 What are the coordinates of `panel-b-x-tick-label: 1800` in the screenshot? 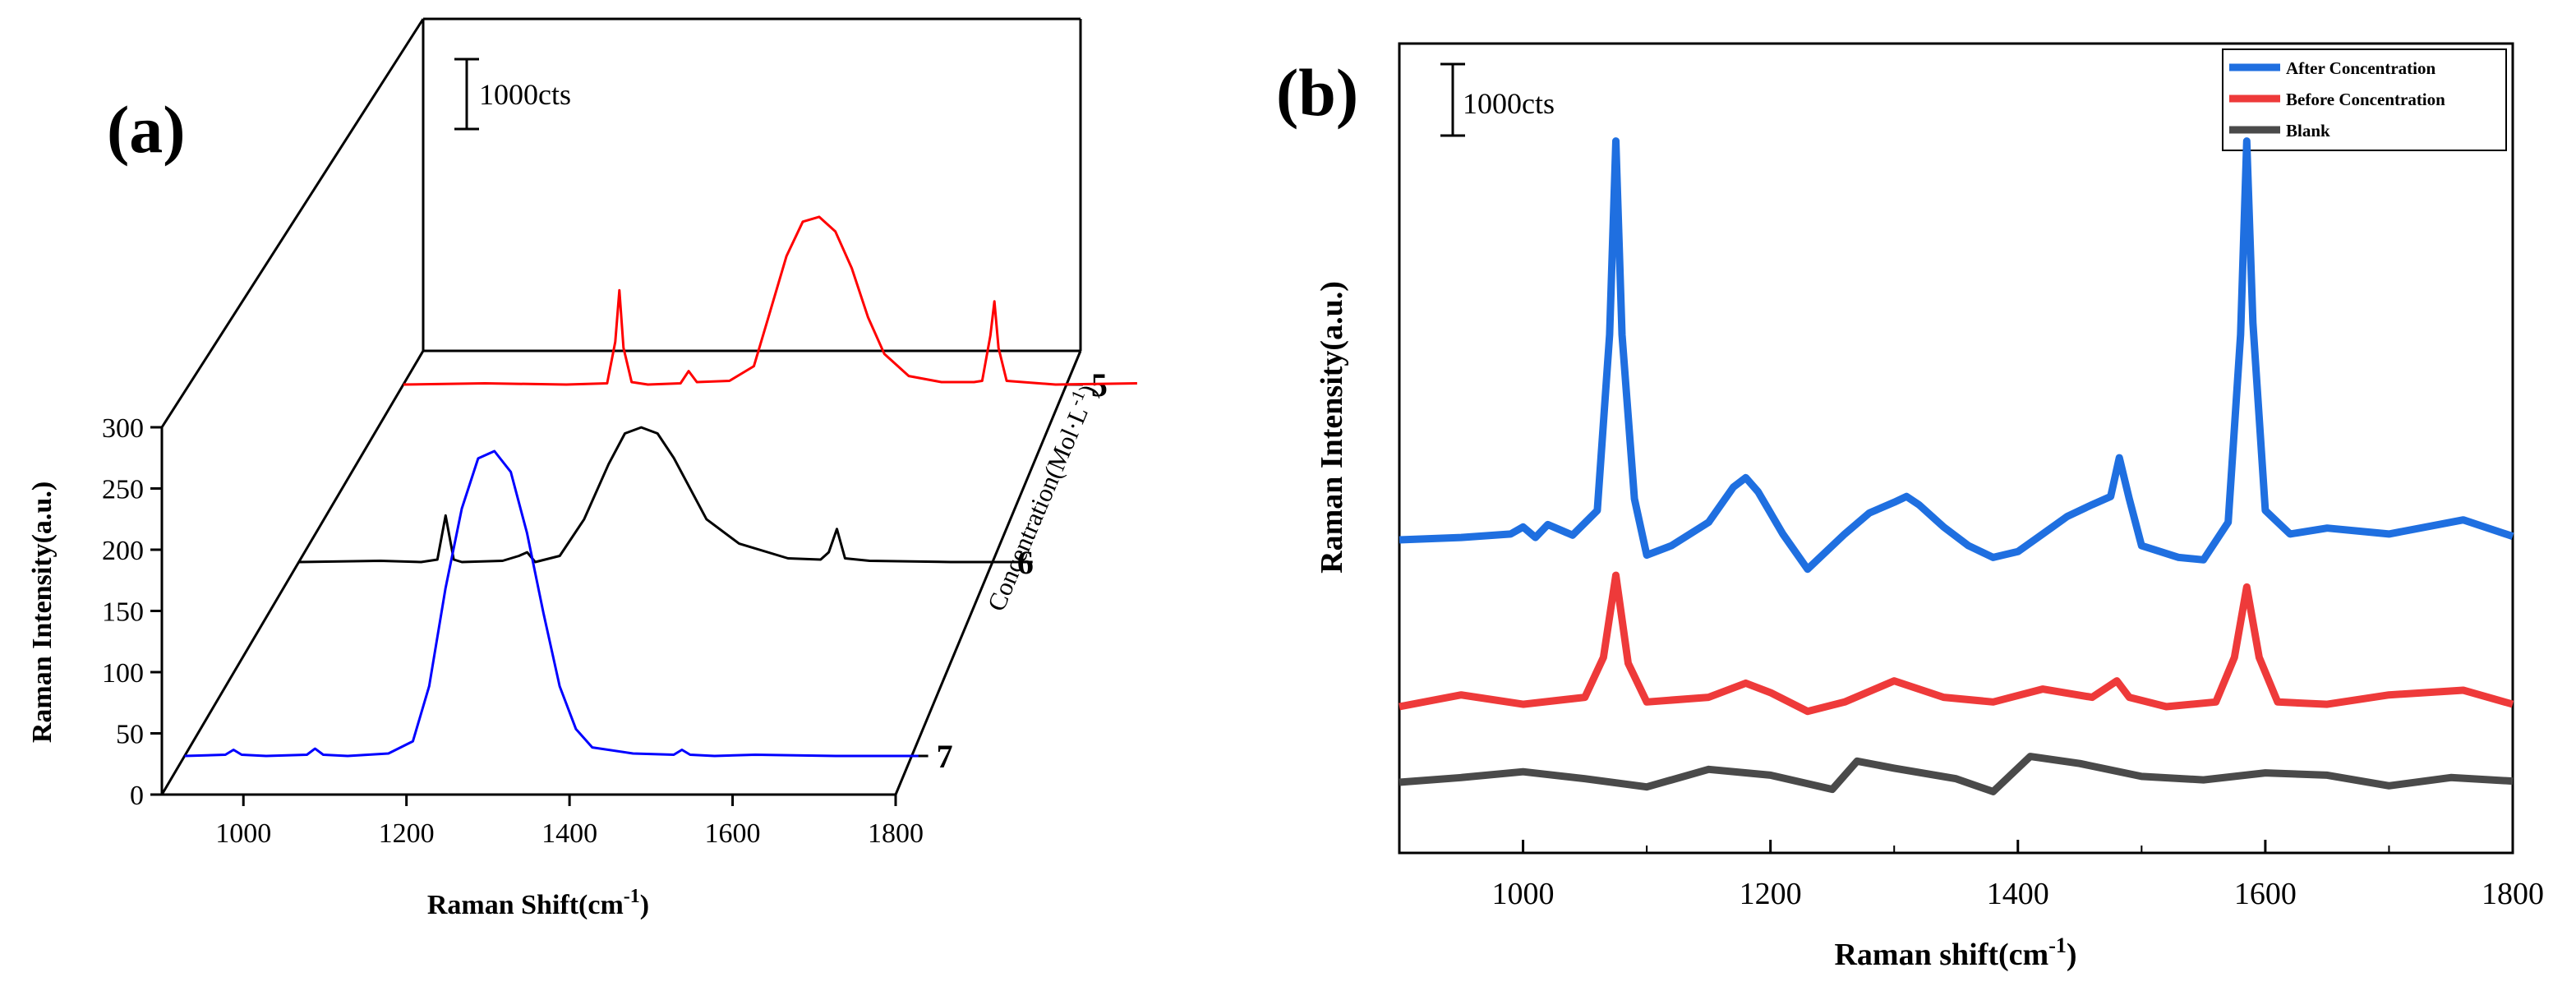 It's located at (2513, 894).